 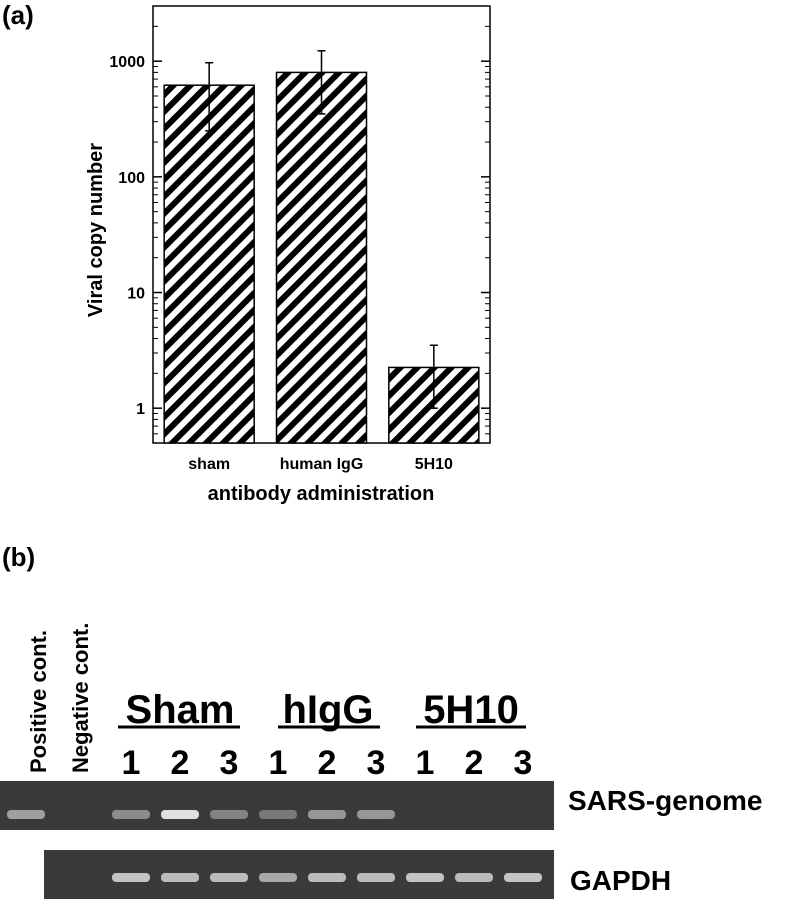 I want to click on x-category-label: sham, so click(x=209, y=464).